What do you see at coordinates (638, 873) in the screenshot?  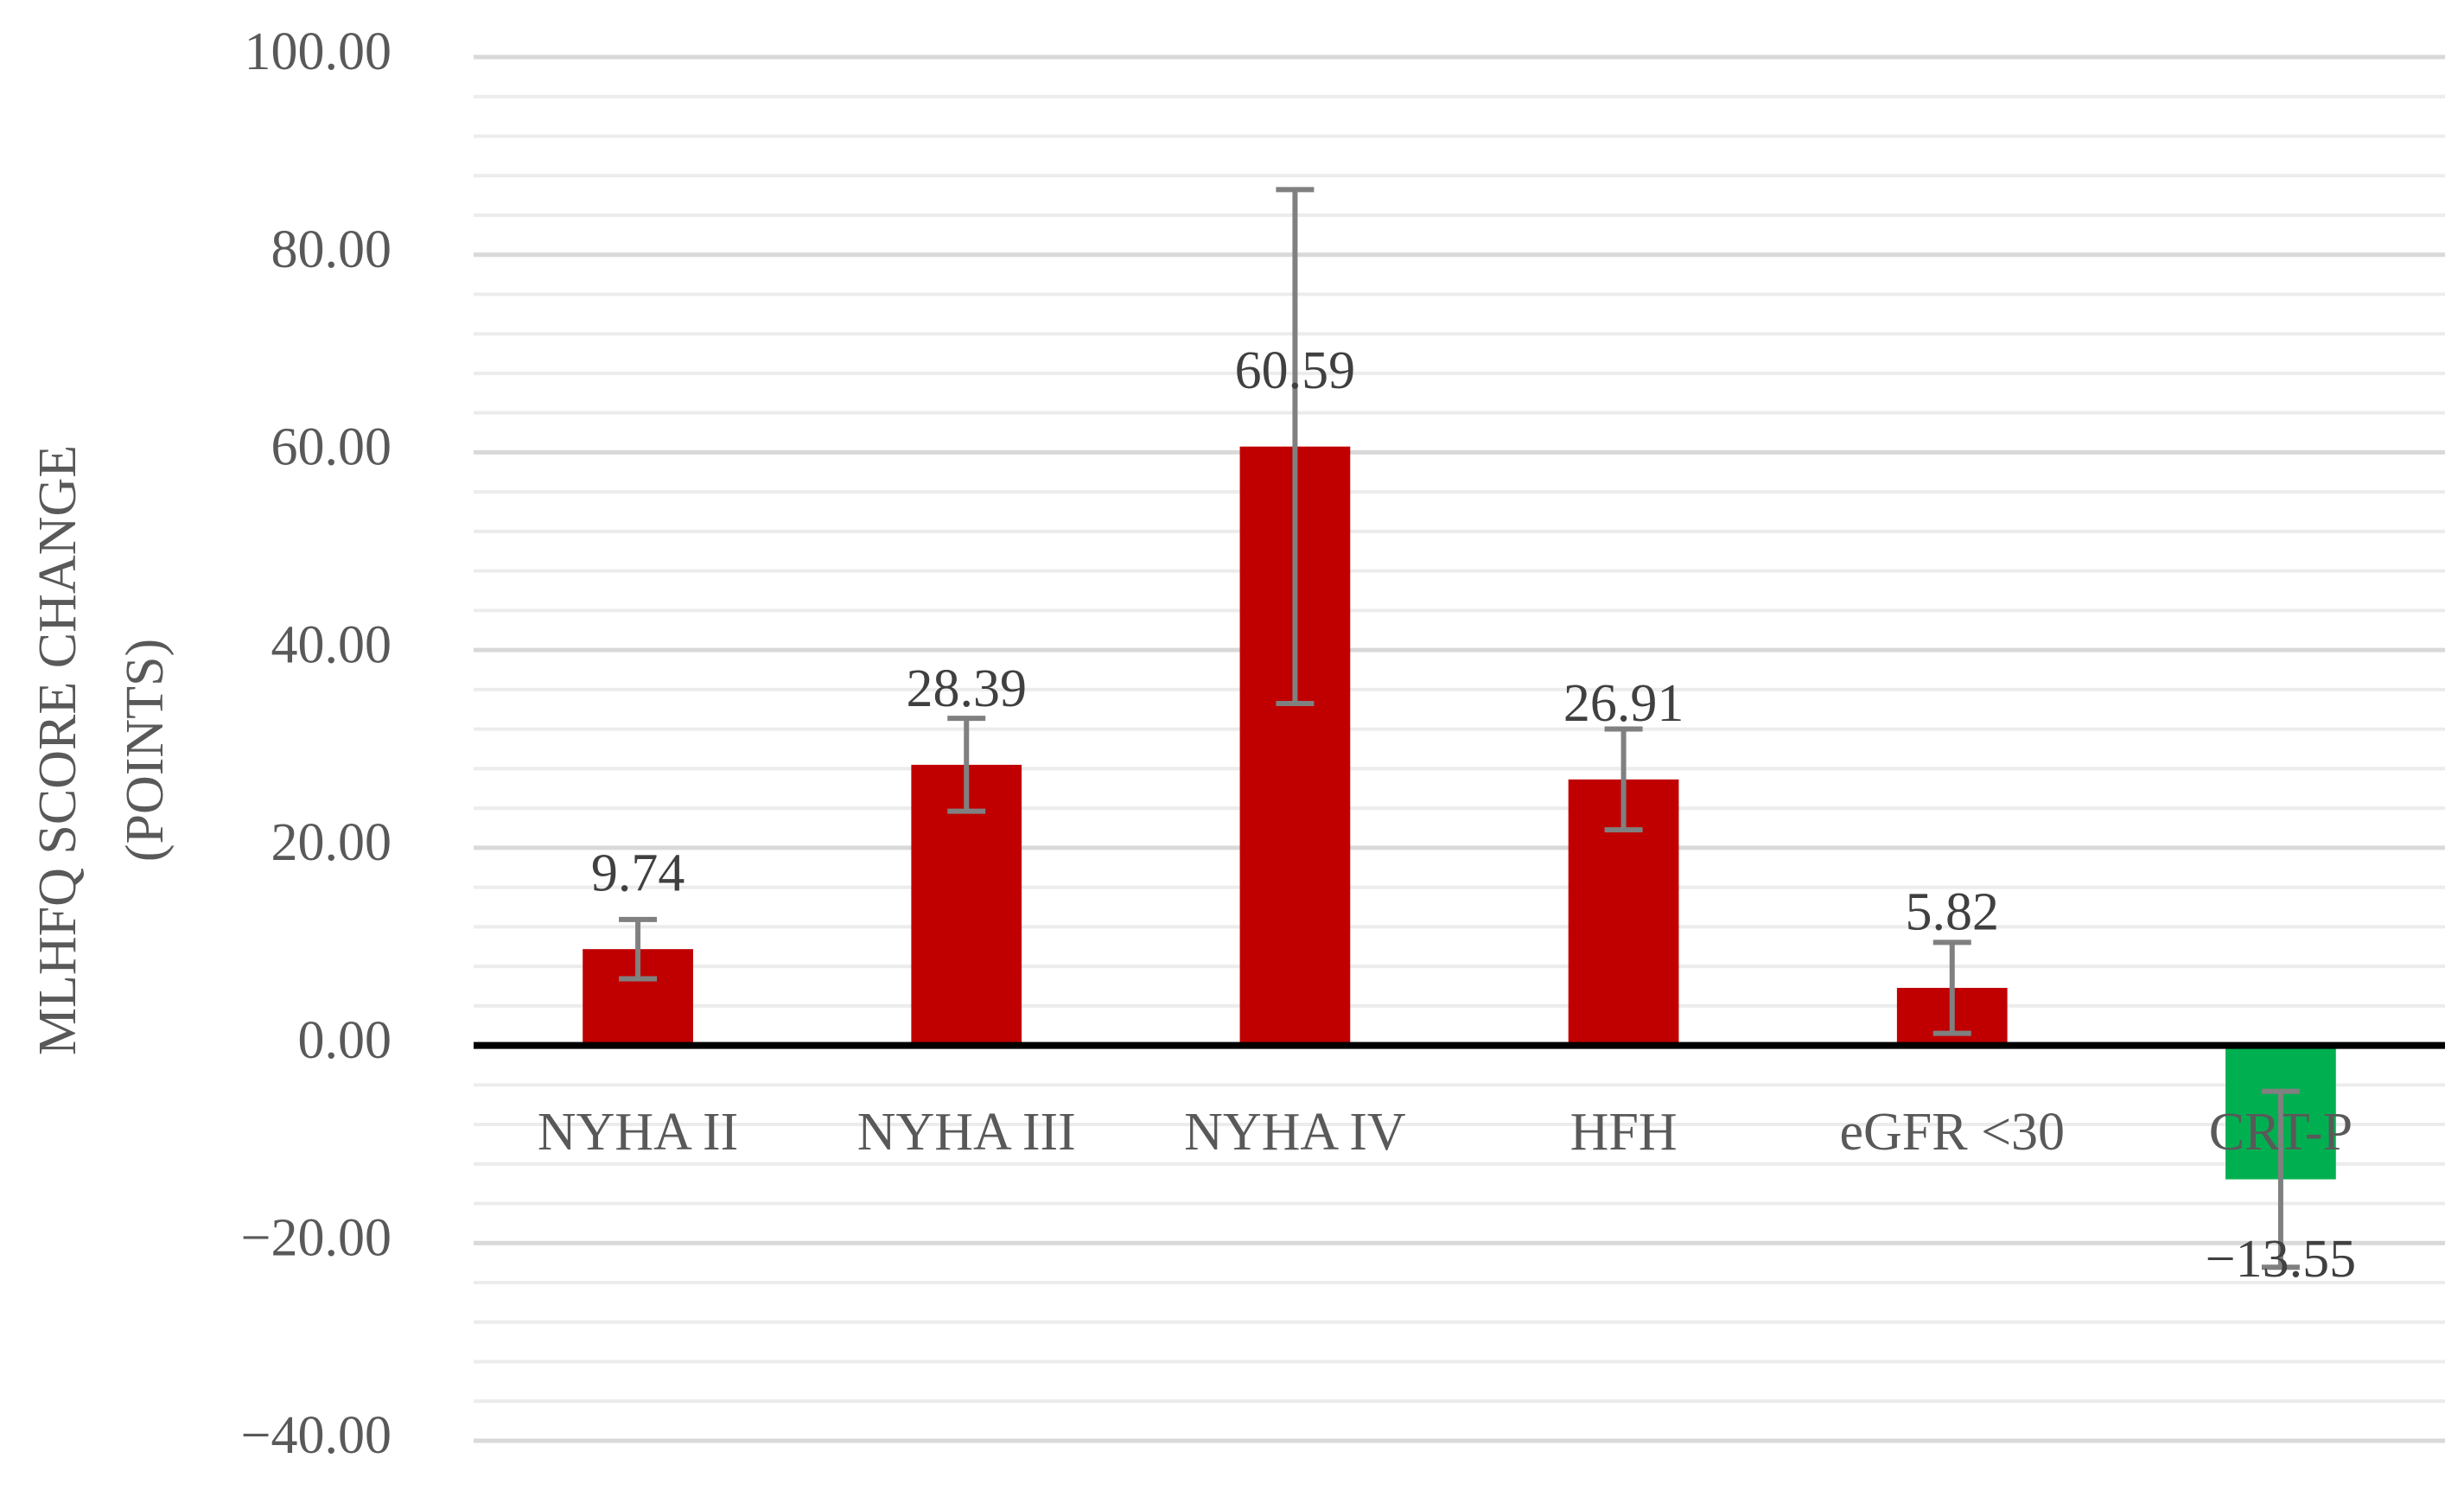 I see `data-label: 9.74` at bounding box center [638, 873].